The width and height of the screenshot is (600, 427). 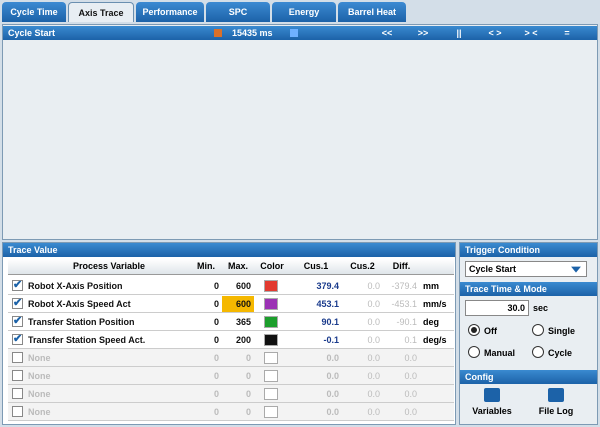 What do you see at coordinates (459, 33) in the screenshot?
I see `toolbar-button: ||` at bounding box center [459, 33].